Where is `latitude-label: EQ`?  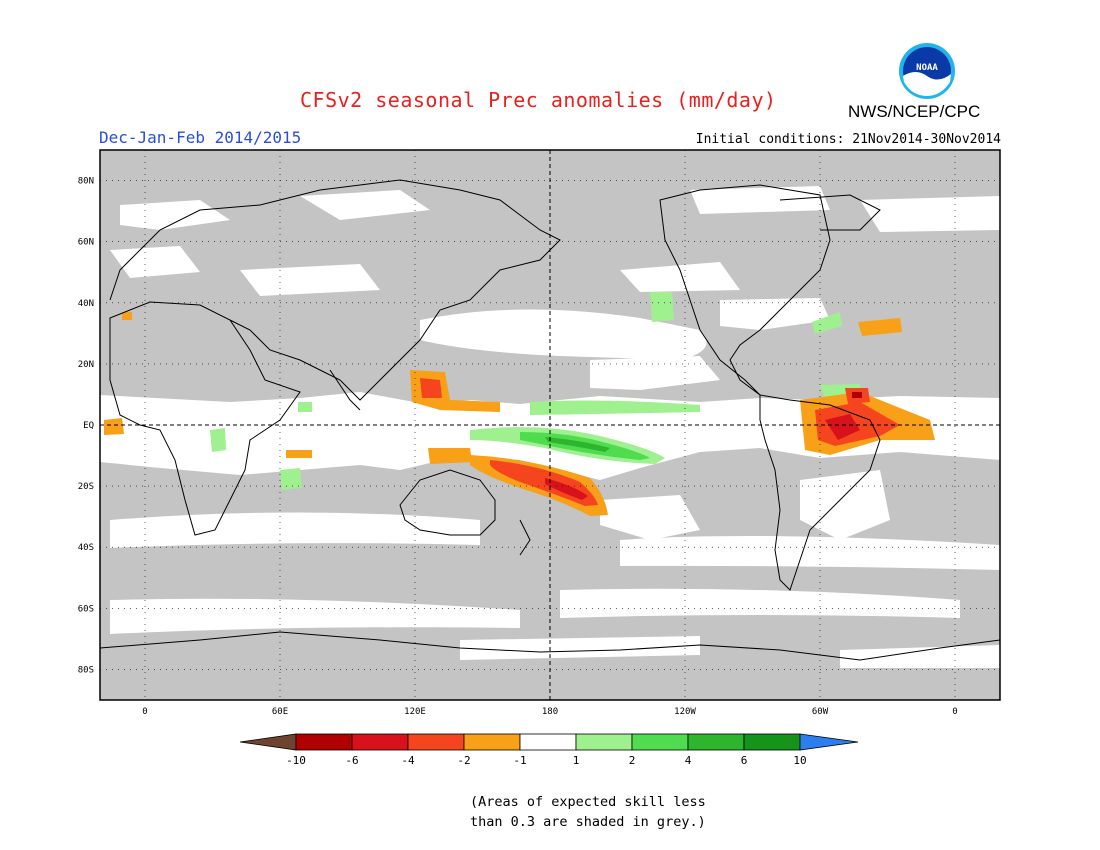
latitude-label: EQ is located at coordinates (88, 426).